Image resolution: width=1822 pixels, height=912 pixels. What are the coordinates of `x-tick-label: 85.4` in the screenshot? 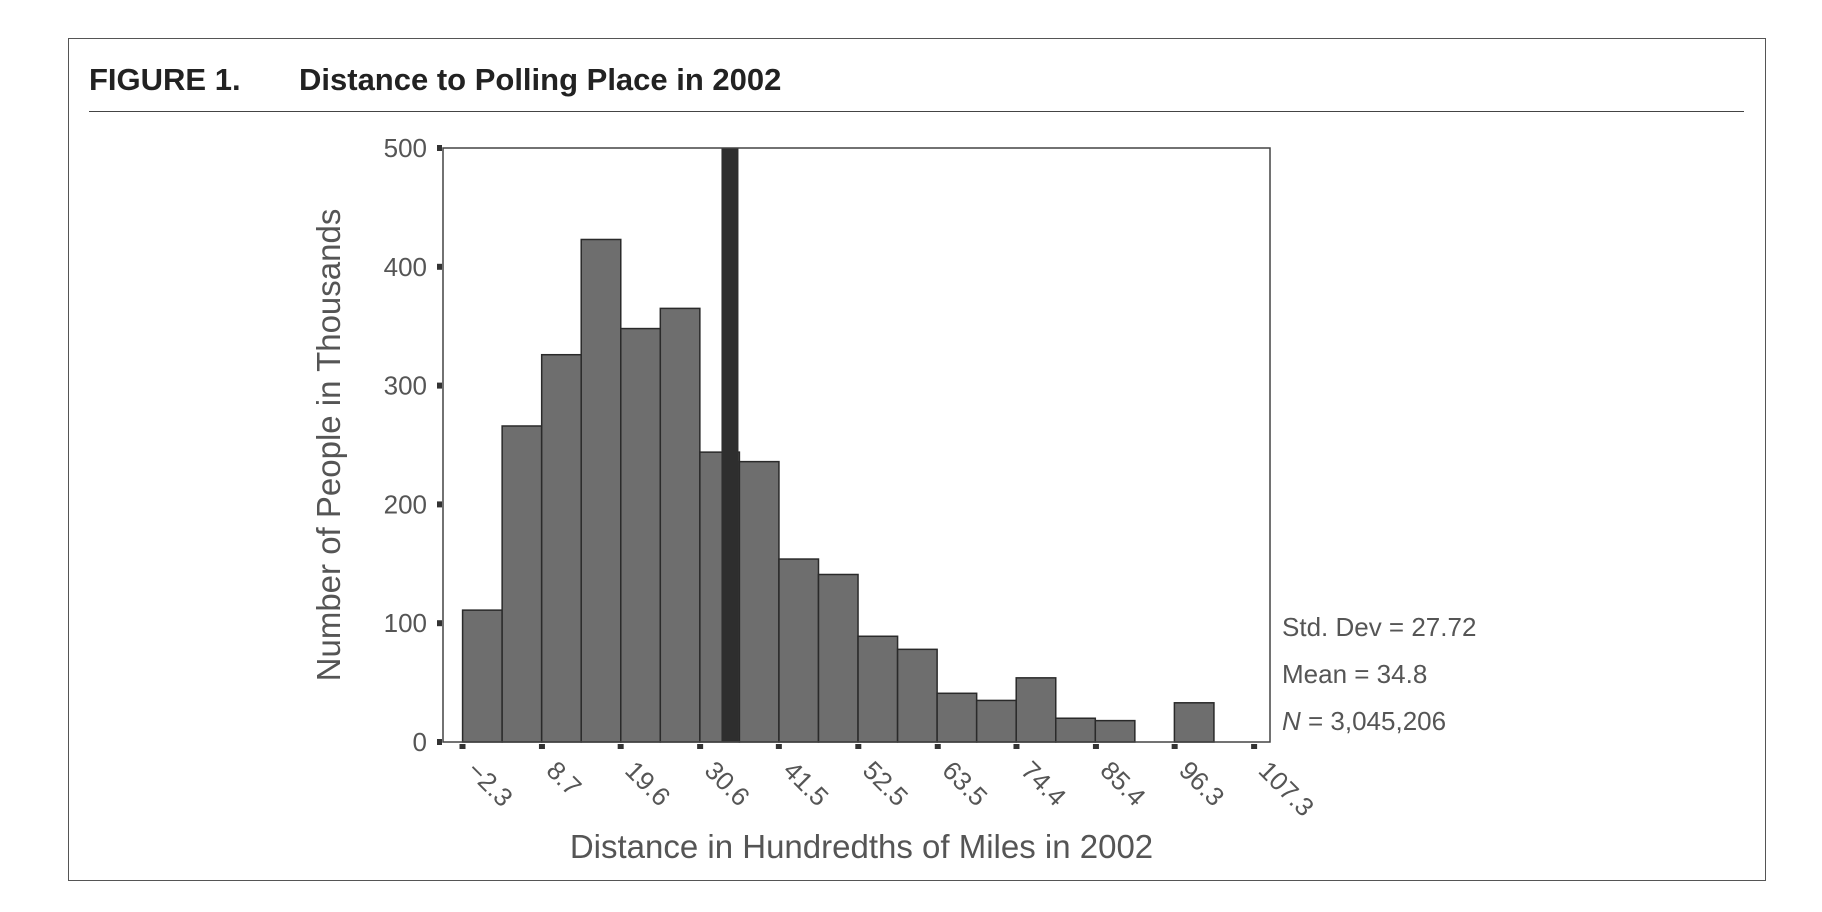 It's located at (1123, 783).